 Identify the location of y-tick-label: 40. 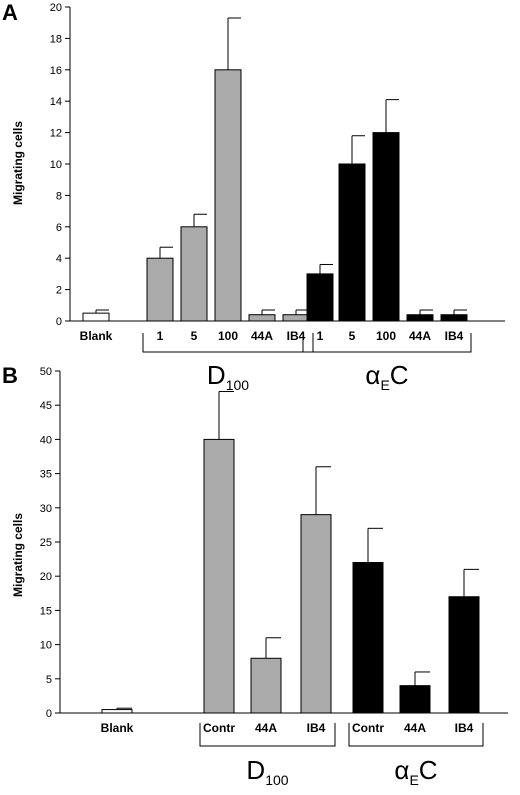
(46, 440).